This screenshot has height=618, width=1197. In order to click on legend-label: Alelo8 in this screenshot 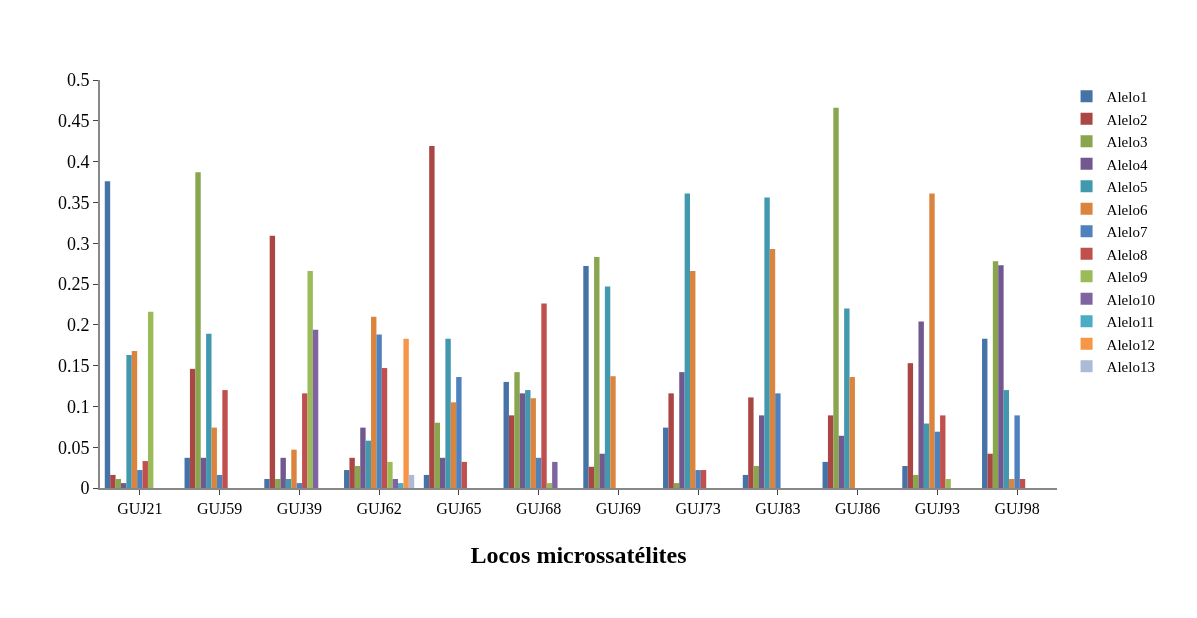, I will do `click(1127, 254)`.